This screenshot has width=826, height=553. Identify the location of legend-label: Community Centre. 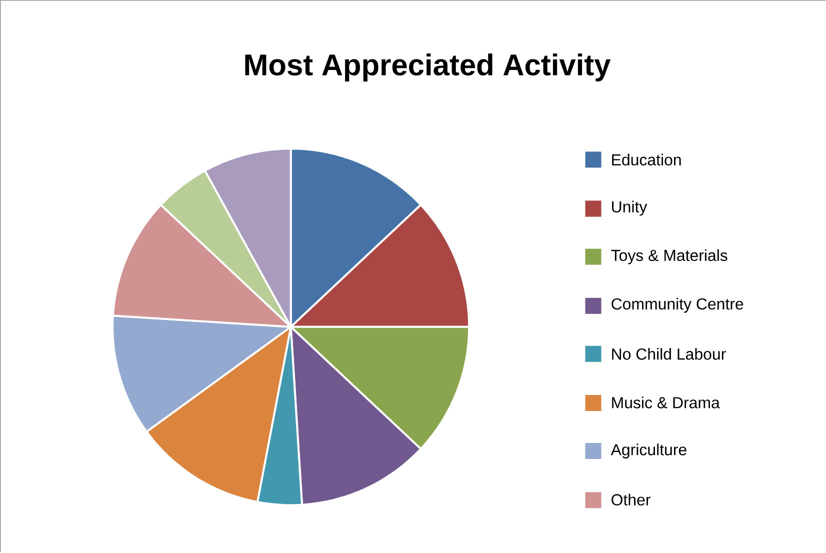
(678, 305).